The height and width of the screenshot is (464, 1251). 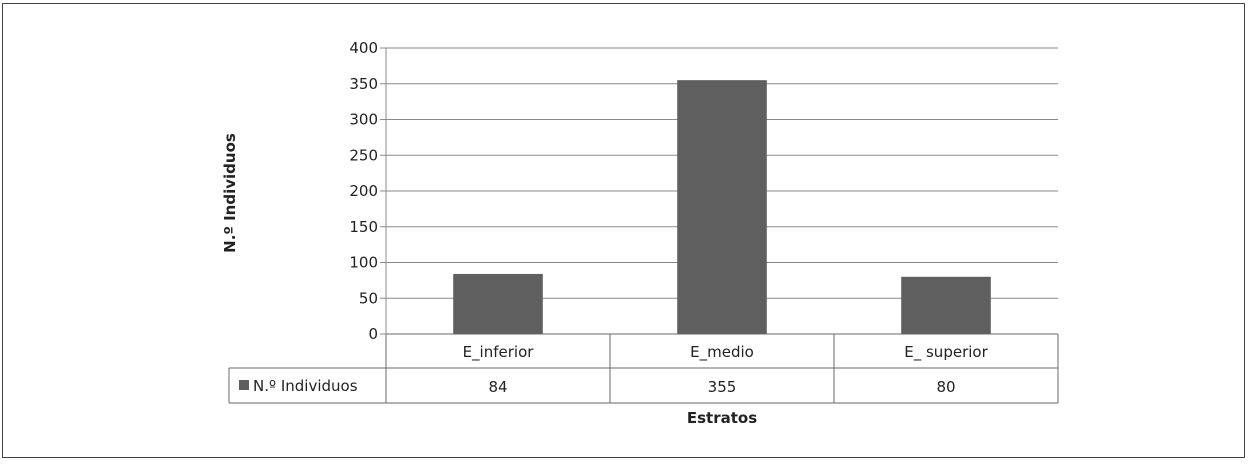 What do you see at coordinates (499, 352) in the screenshot?
I see `category-label: E_inferior` at bounding box center [499, 352].